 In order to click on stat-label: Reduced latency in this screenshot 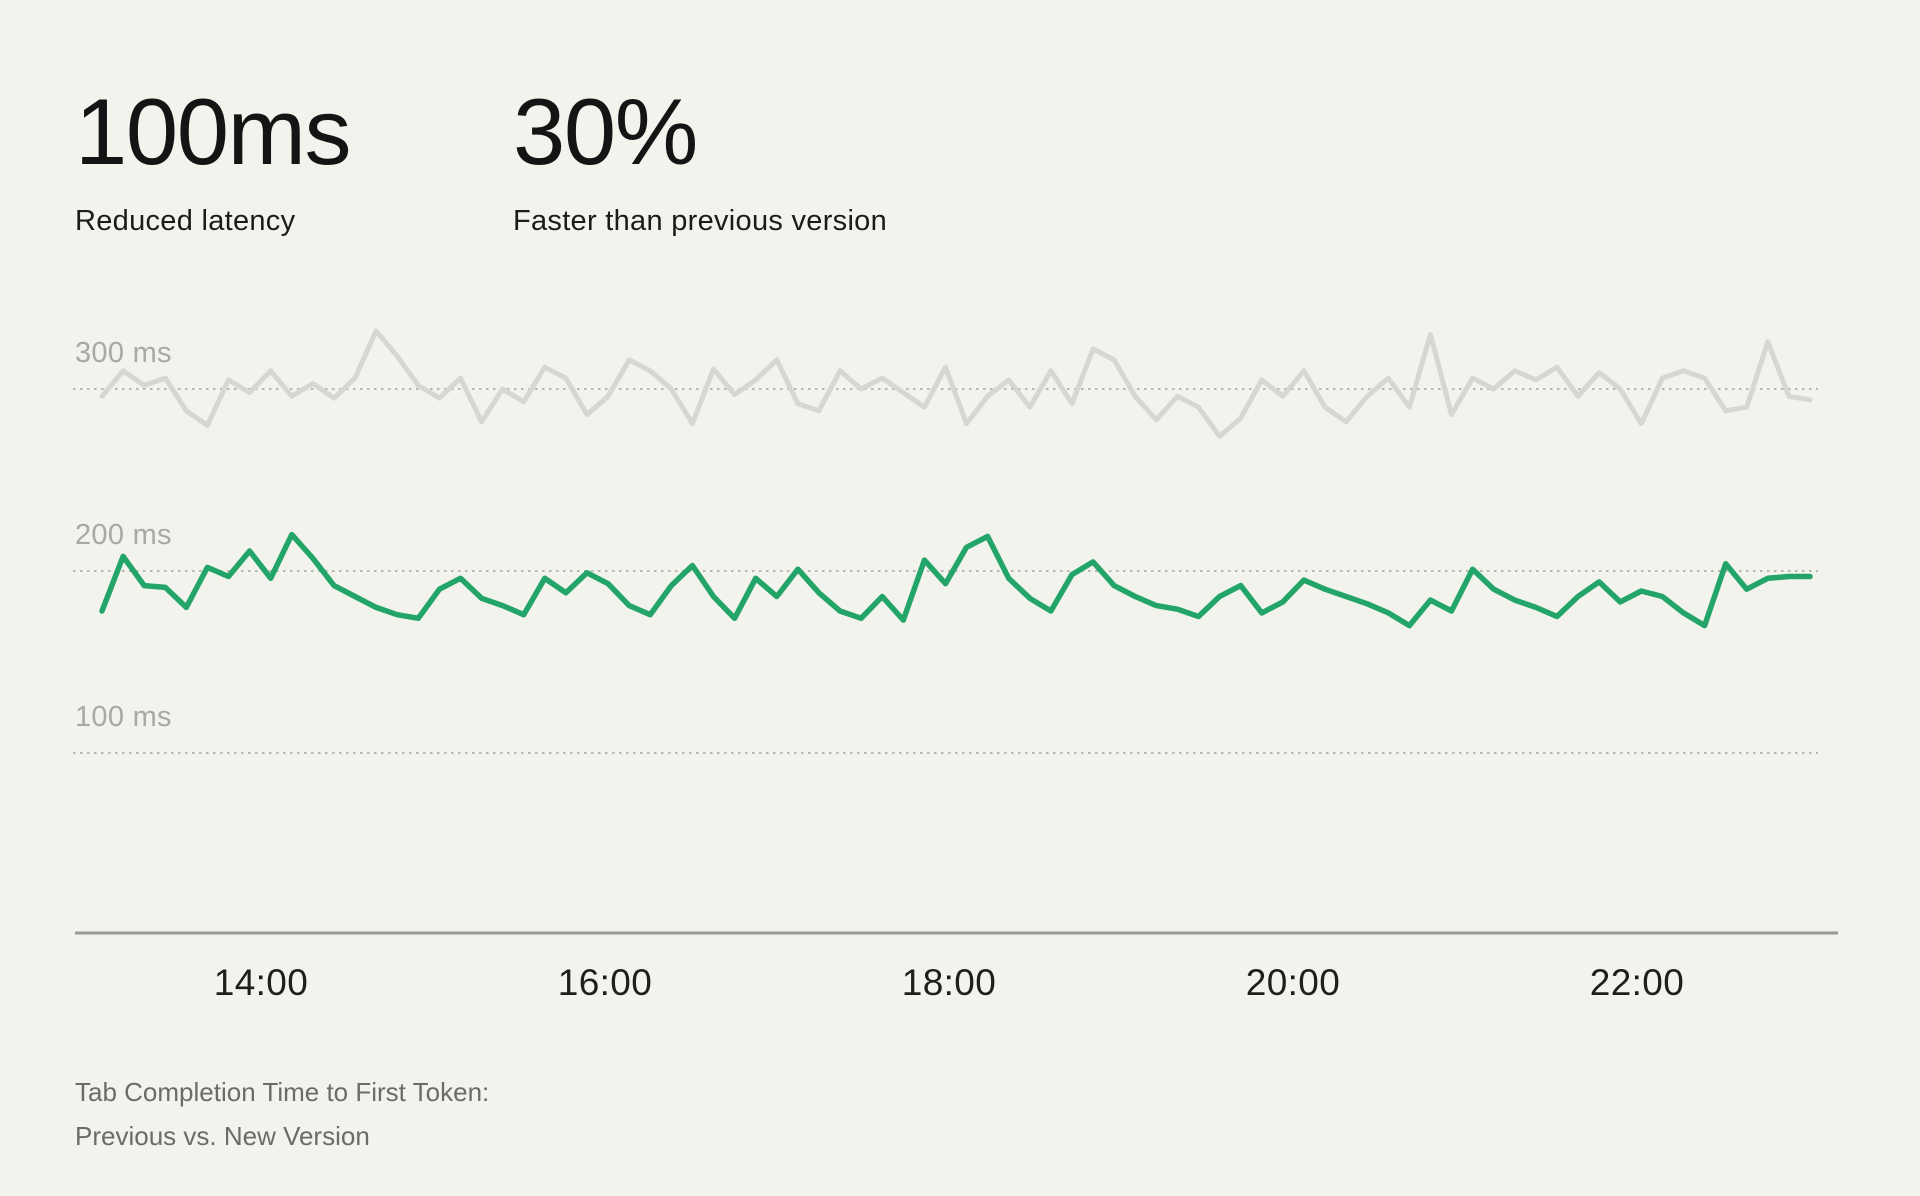, I will do `click(185, 221)`.